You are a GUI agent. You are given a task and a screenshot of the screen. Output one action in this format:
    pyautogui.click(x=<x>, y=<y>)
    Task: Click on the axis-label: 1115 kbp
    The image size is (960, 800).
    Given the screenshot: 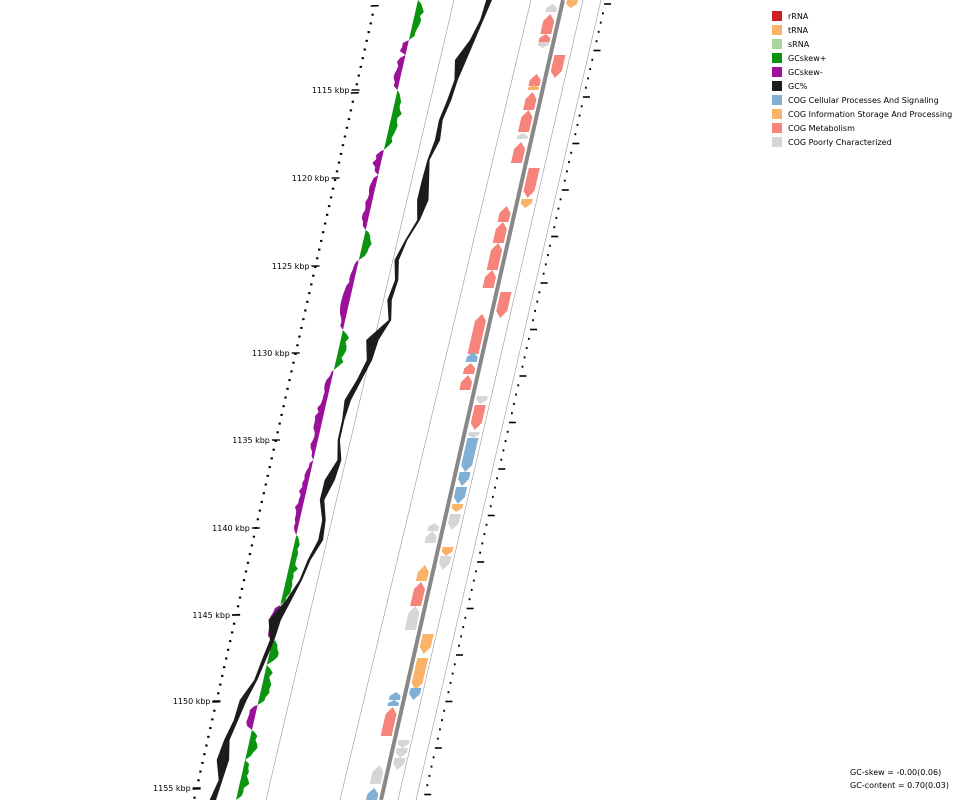 What is the action you would take?
    pyautogui.click(x=331, y=90)
    